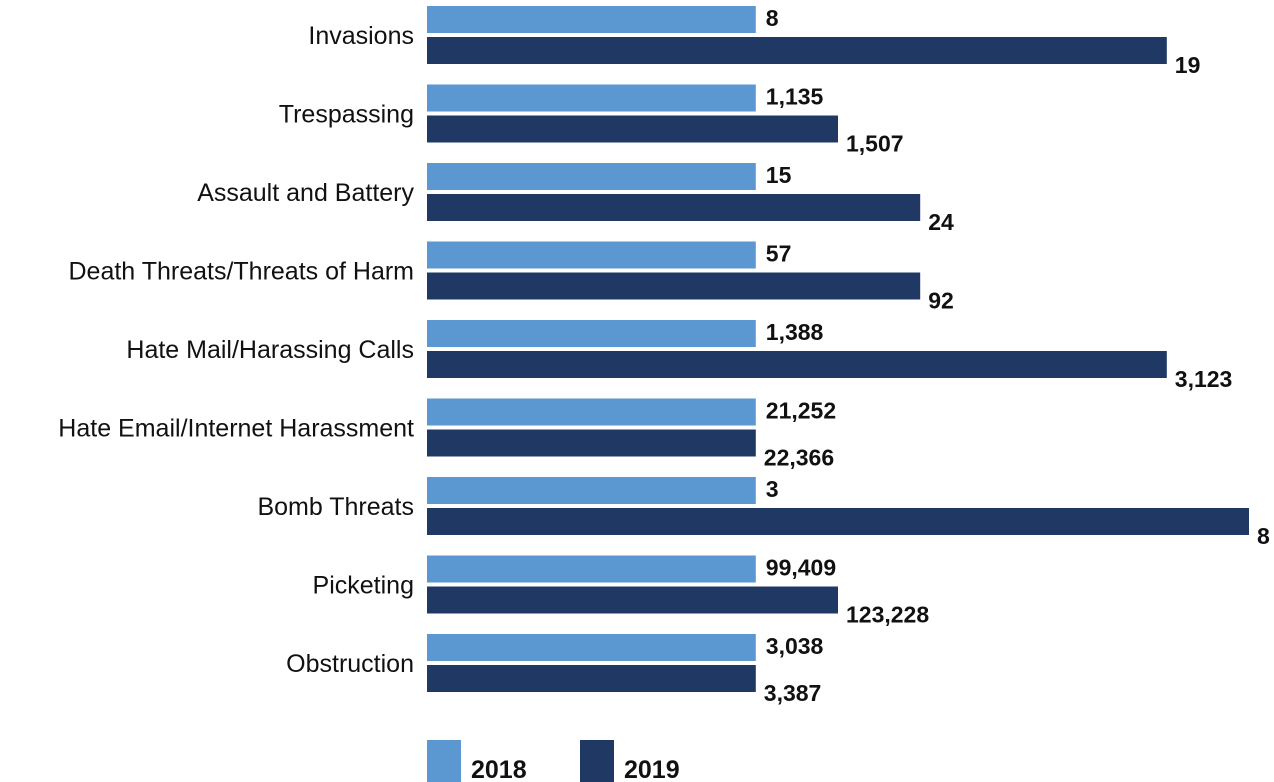  What do you see at coordinates (553, 761) in the screenshot?
I see `legend: 2018 2019` at bounding box center [553, 761].